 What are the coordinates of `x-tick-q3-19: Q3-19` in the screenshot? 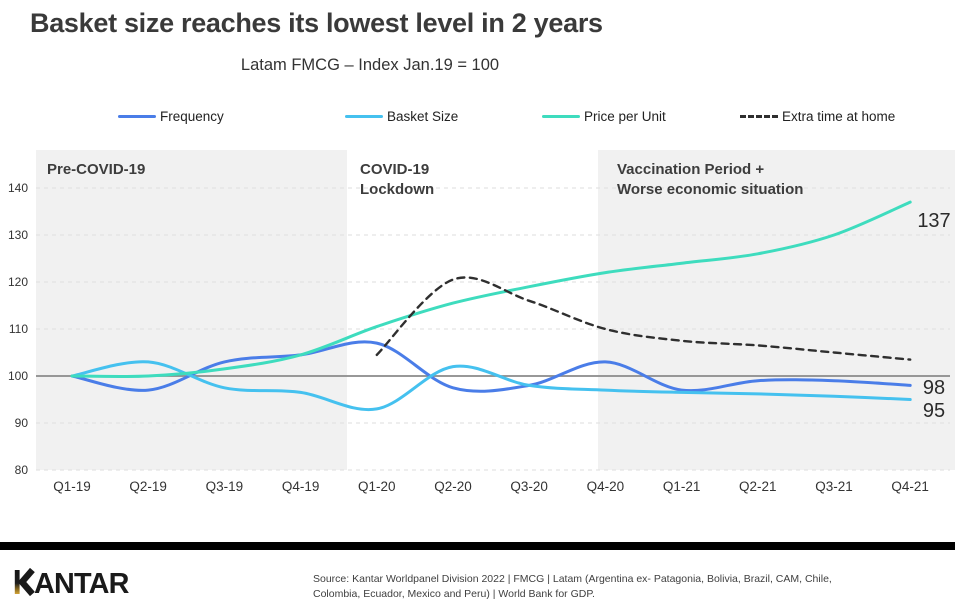 It's located at (224, 486).